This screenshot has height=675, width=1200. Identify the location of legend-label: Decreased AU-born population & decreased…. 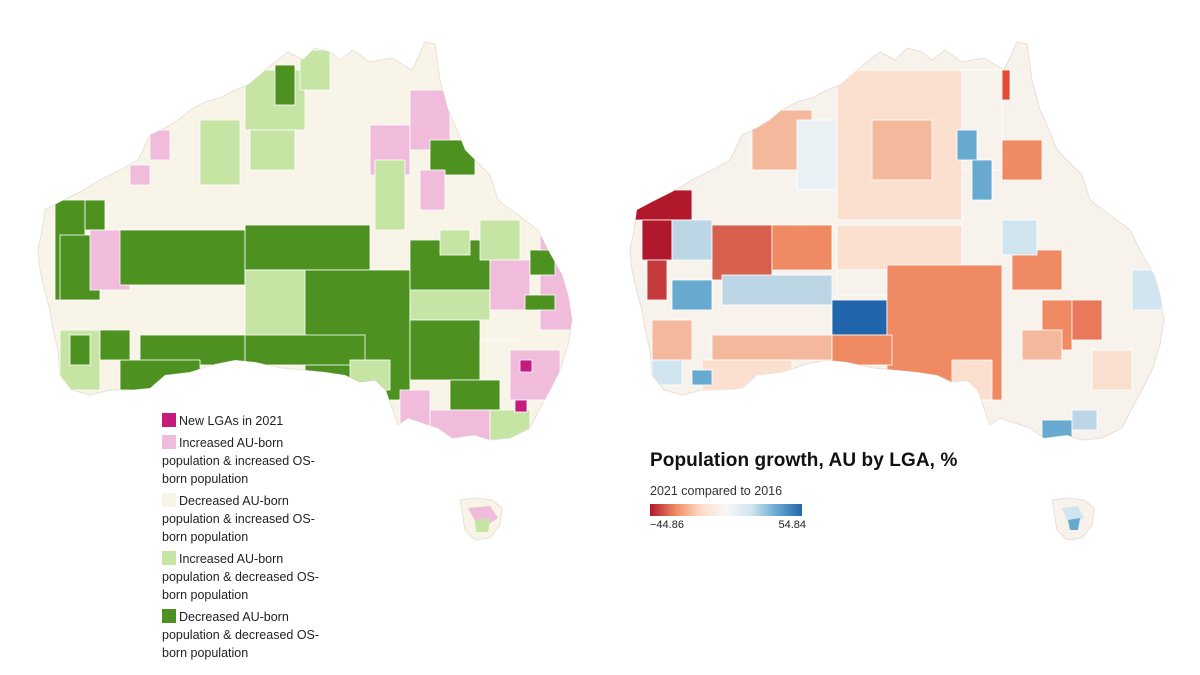
(241, 635).